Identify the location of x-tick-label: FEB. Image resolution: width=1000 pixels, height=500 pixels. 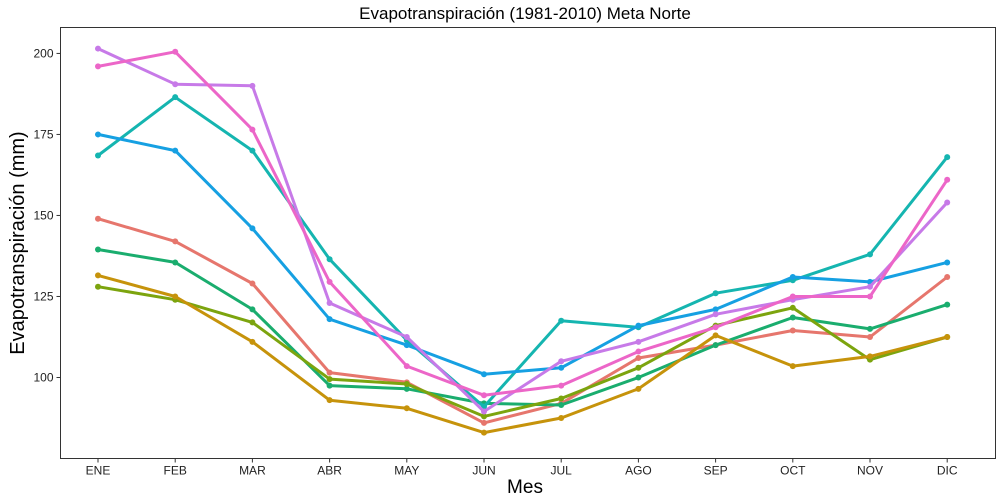
(175, 471).